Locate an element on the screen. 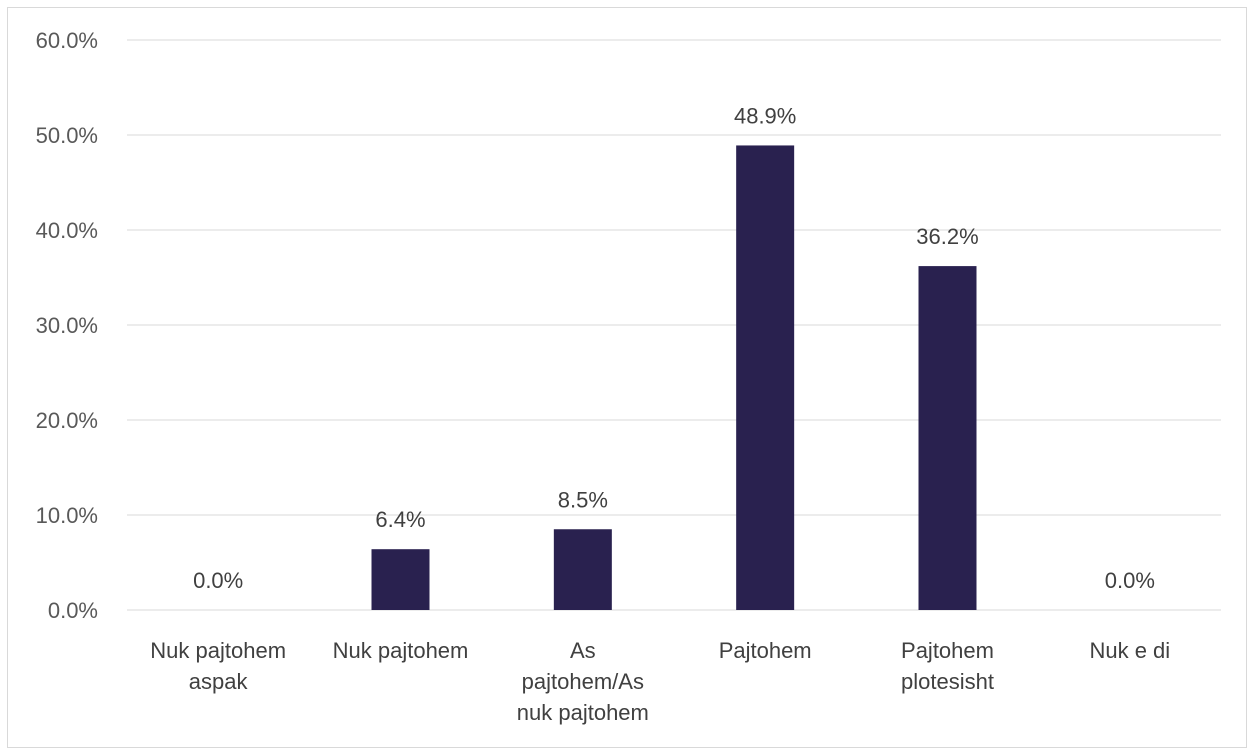 This screenshot has width=1249, height=750. y-tick-label: 60.0% is located at coordinates (67, 40).